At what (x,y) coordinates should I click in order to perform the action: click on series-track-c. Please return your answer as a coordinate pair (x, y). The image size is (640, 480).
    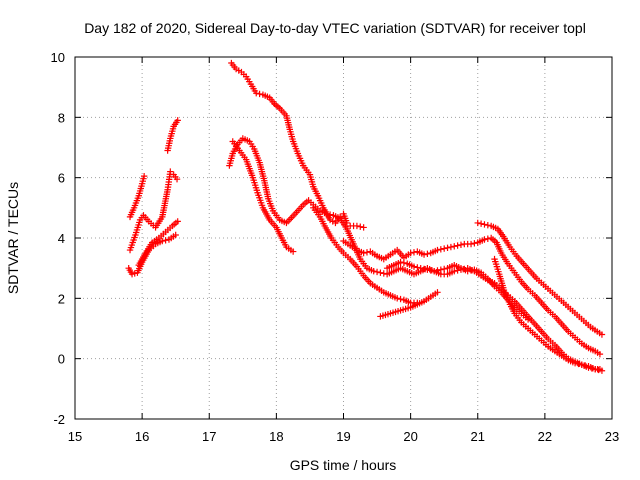
    Looking at the image, I should click on (152, 254).